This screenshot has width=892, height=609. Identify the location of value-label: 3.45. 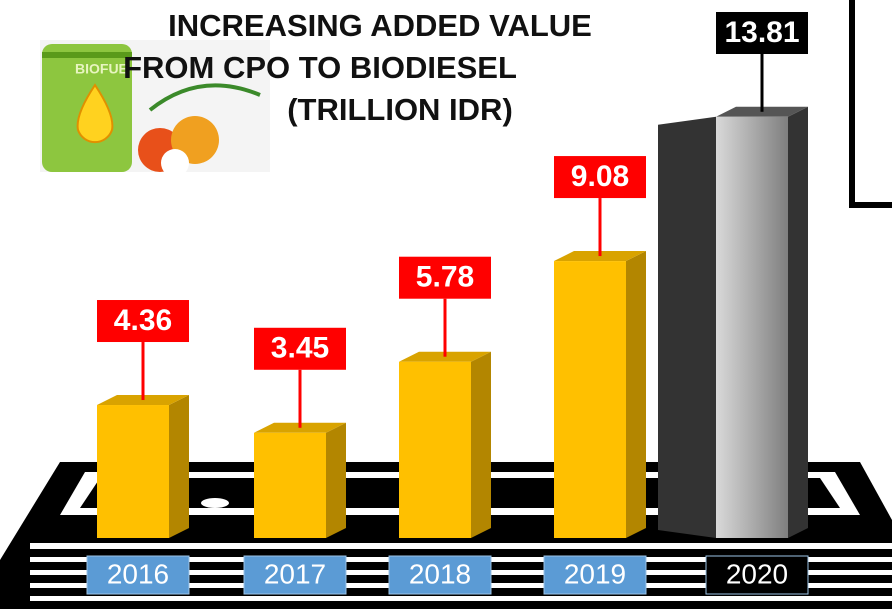
(300, 348).